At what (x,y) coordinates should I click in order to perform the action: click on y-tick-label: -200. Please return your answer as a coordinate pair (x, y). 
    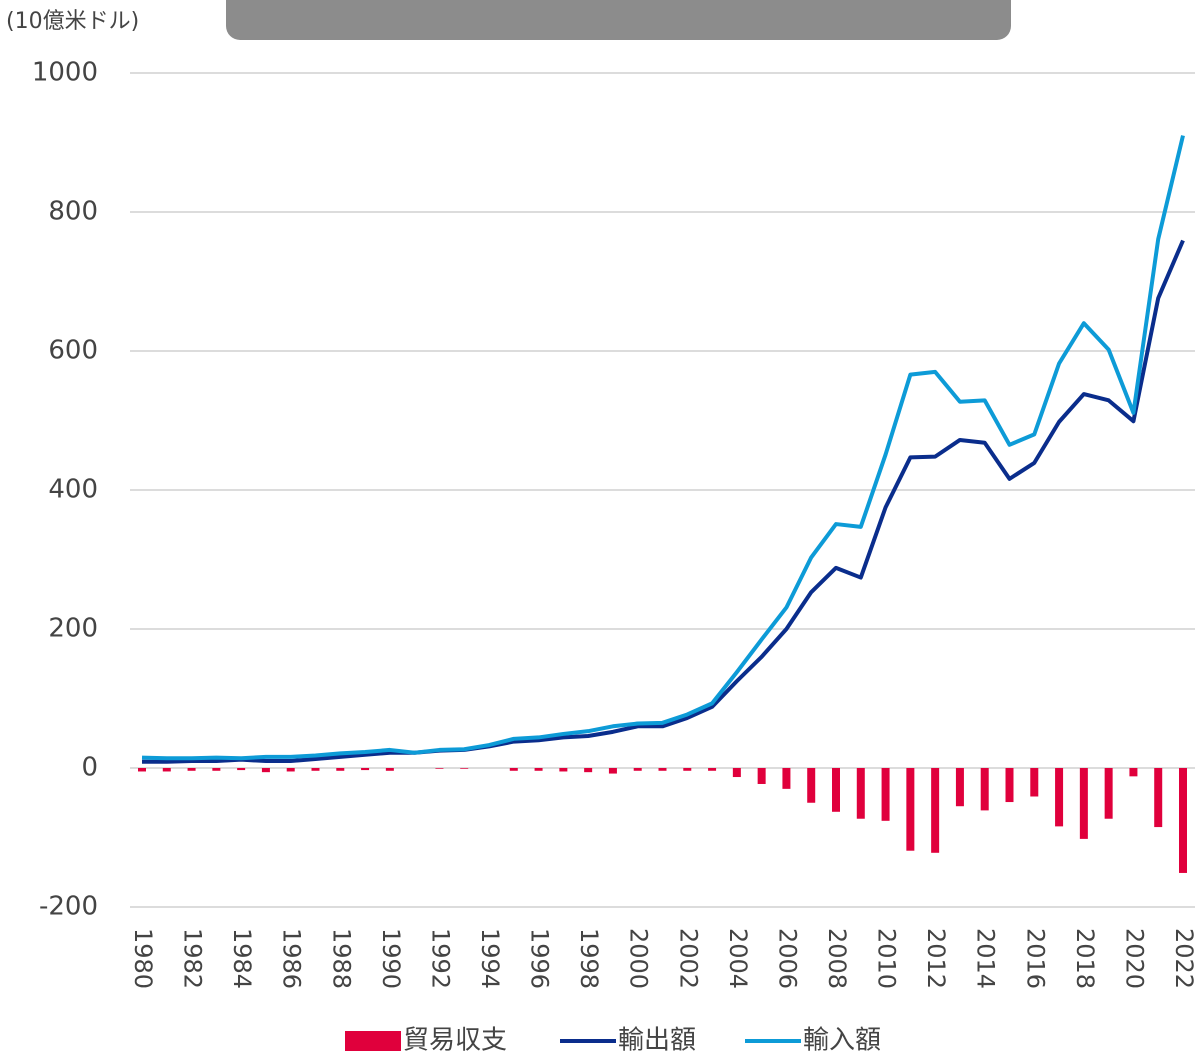
    Looking at the image, I should click on (68, 907).